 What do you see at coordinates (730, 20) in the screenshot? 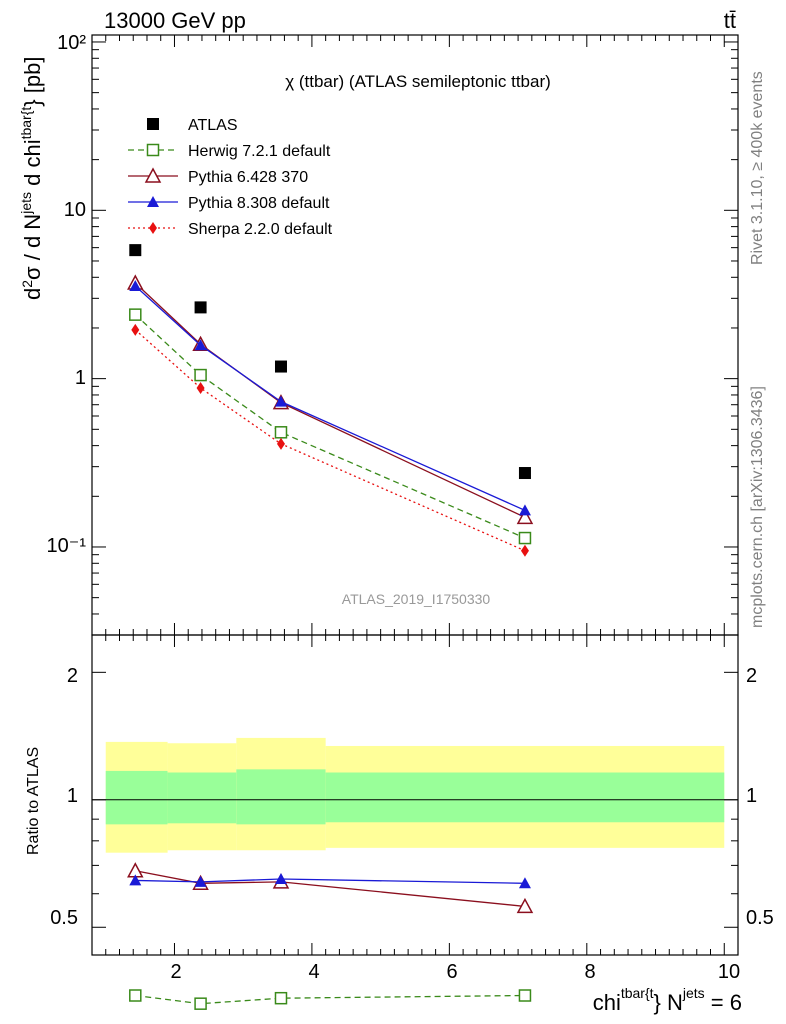
I see `process-label: tt̄` at bounding box center [730, 20].